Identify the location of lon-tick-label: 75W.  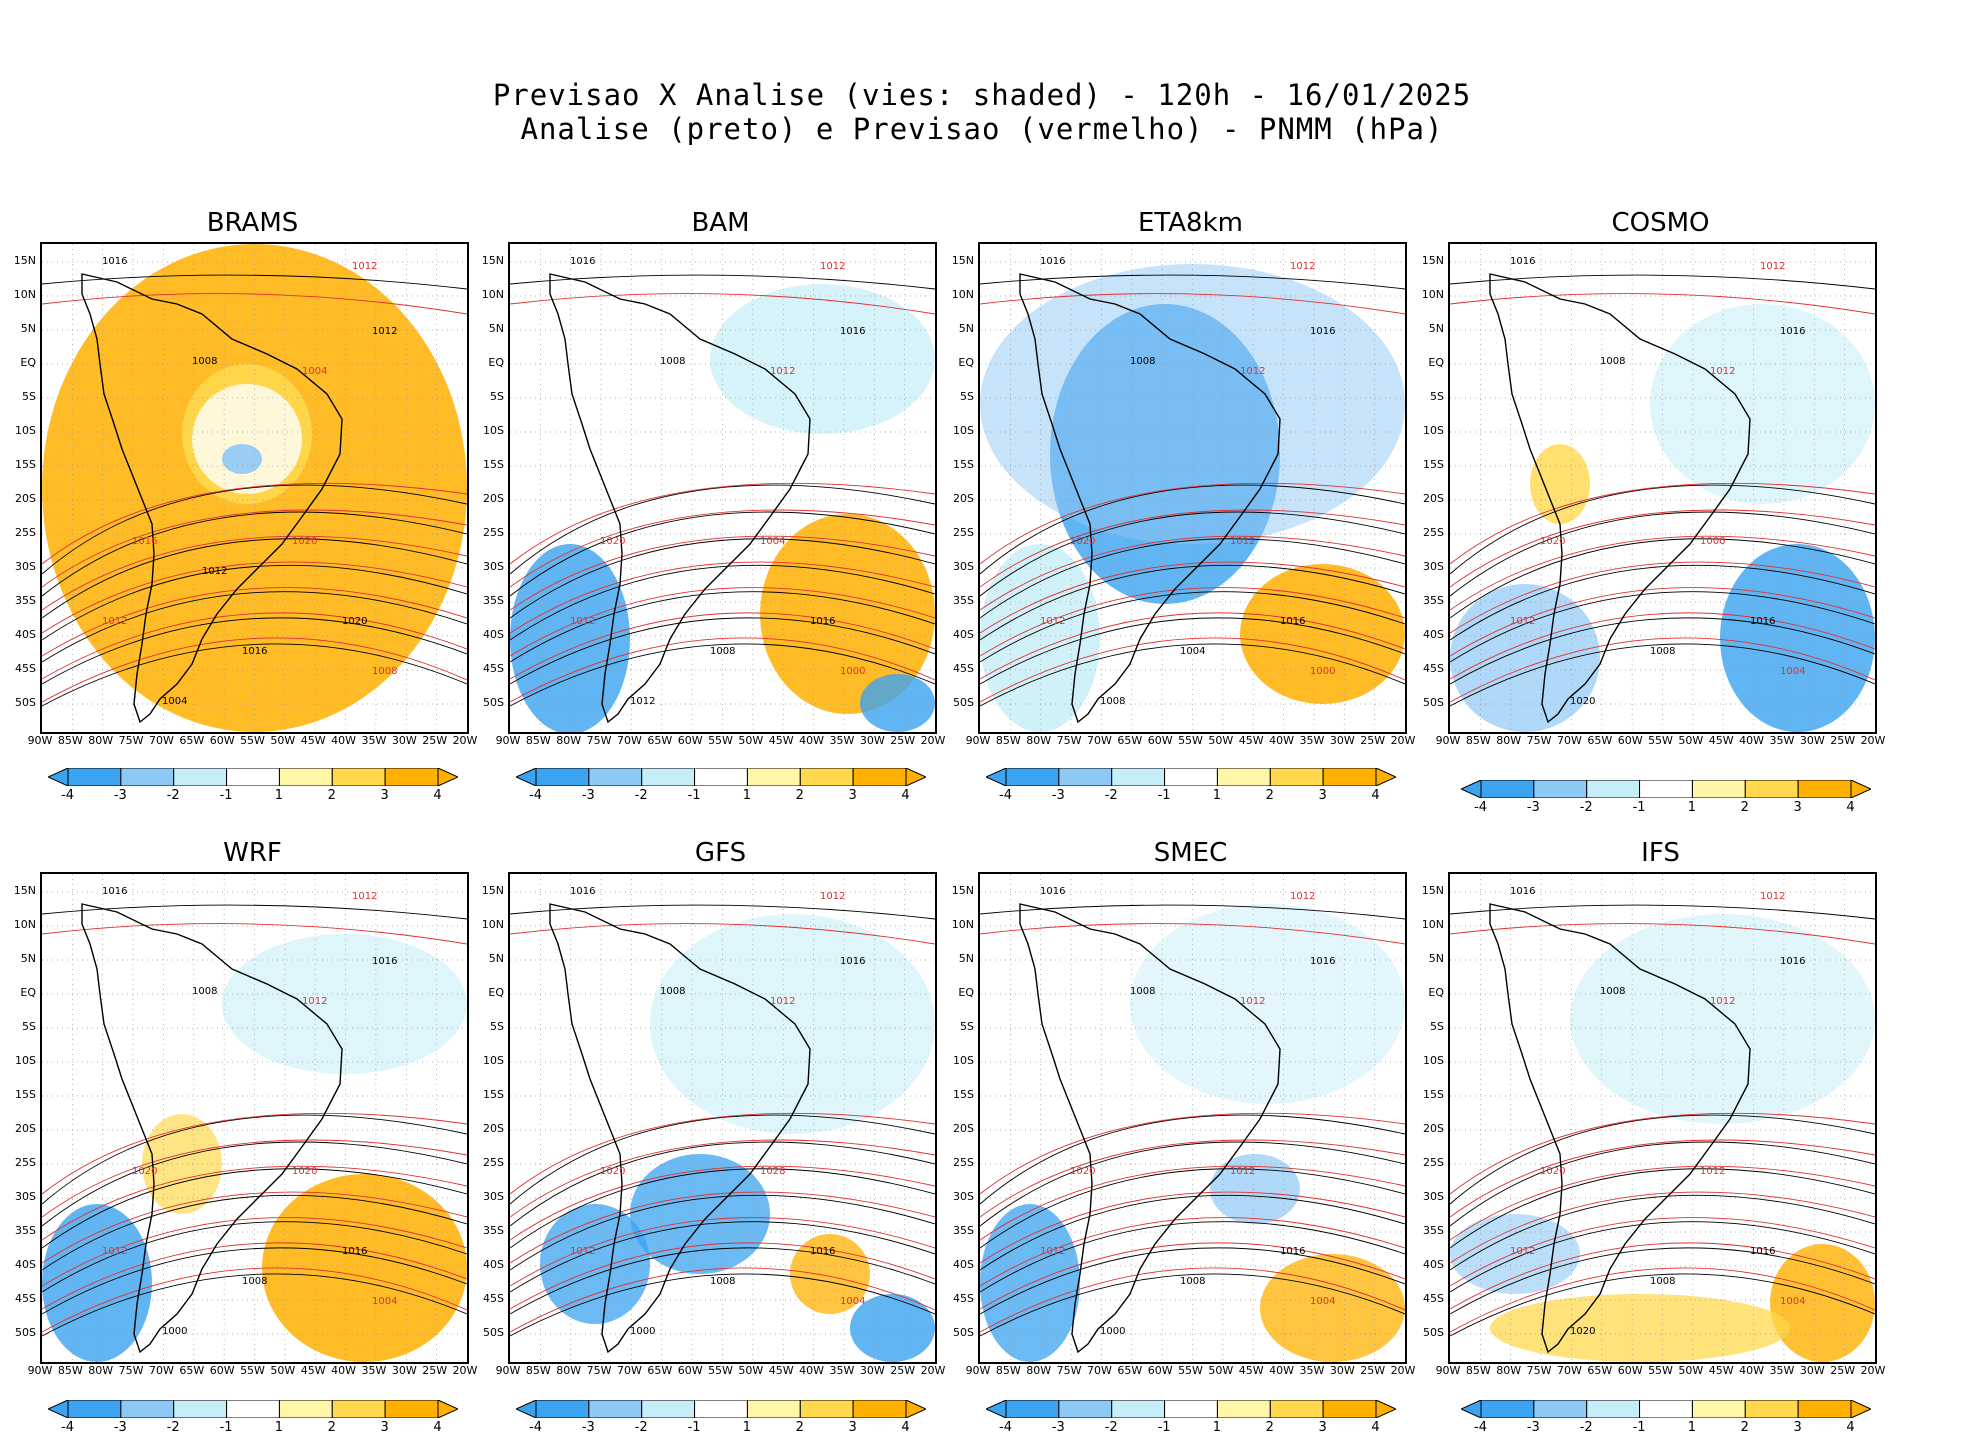
(1069, 740).